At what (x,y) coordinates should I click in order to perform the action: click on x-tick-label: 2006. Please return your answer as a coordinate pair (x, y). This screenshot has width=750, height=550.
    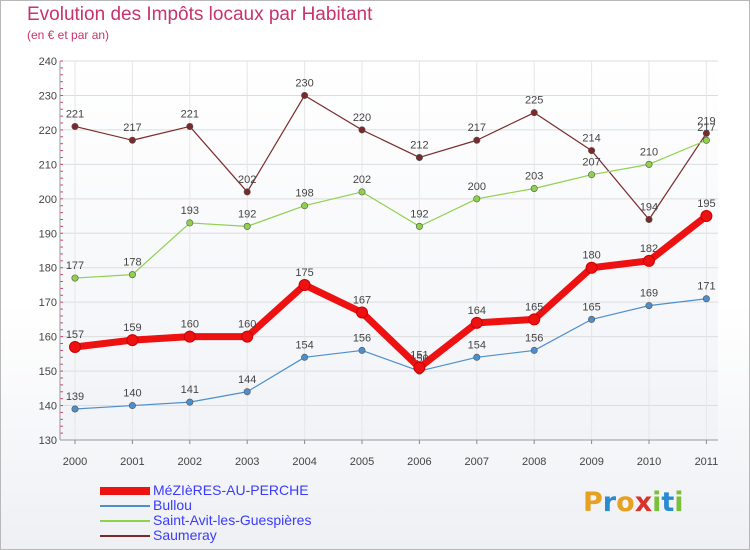
    Looking at the image, I should click on (419, 462).